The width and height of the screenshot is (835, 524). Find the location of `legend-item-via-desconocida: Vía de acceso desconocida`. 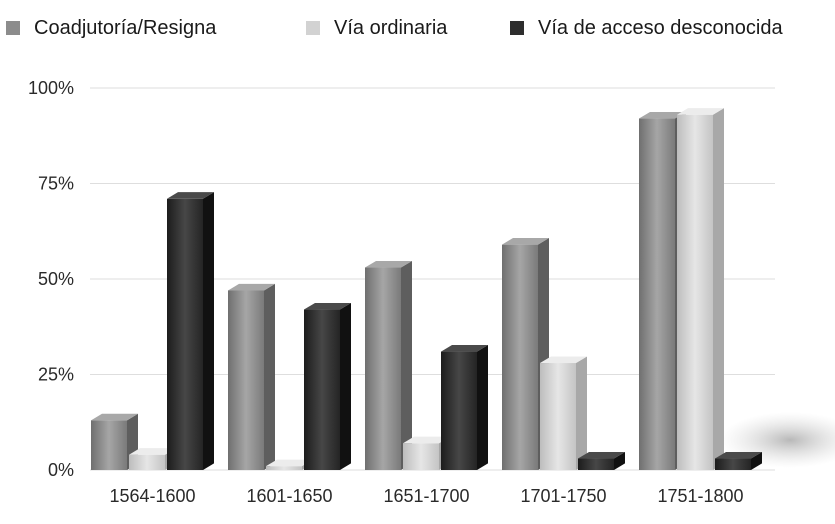

legend-item-via-desconocida: Vía de acceso desconocida is located at coordinates (646, 28).